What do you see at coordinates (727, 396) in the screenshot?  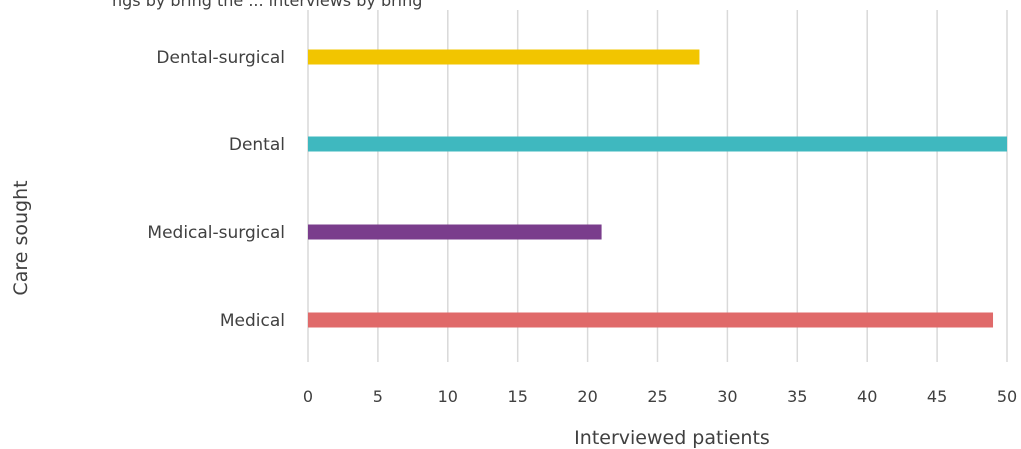 I see `x-tick-label-30: 30` at bounding box center [727, 396].